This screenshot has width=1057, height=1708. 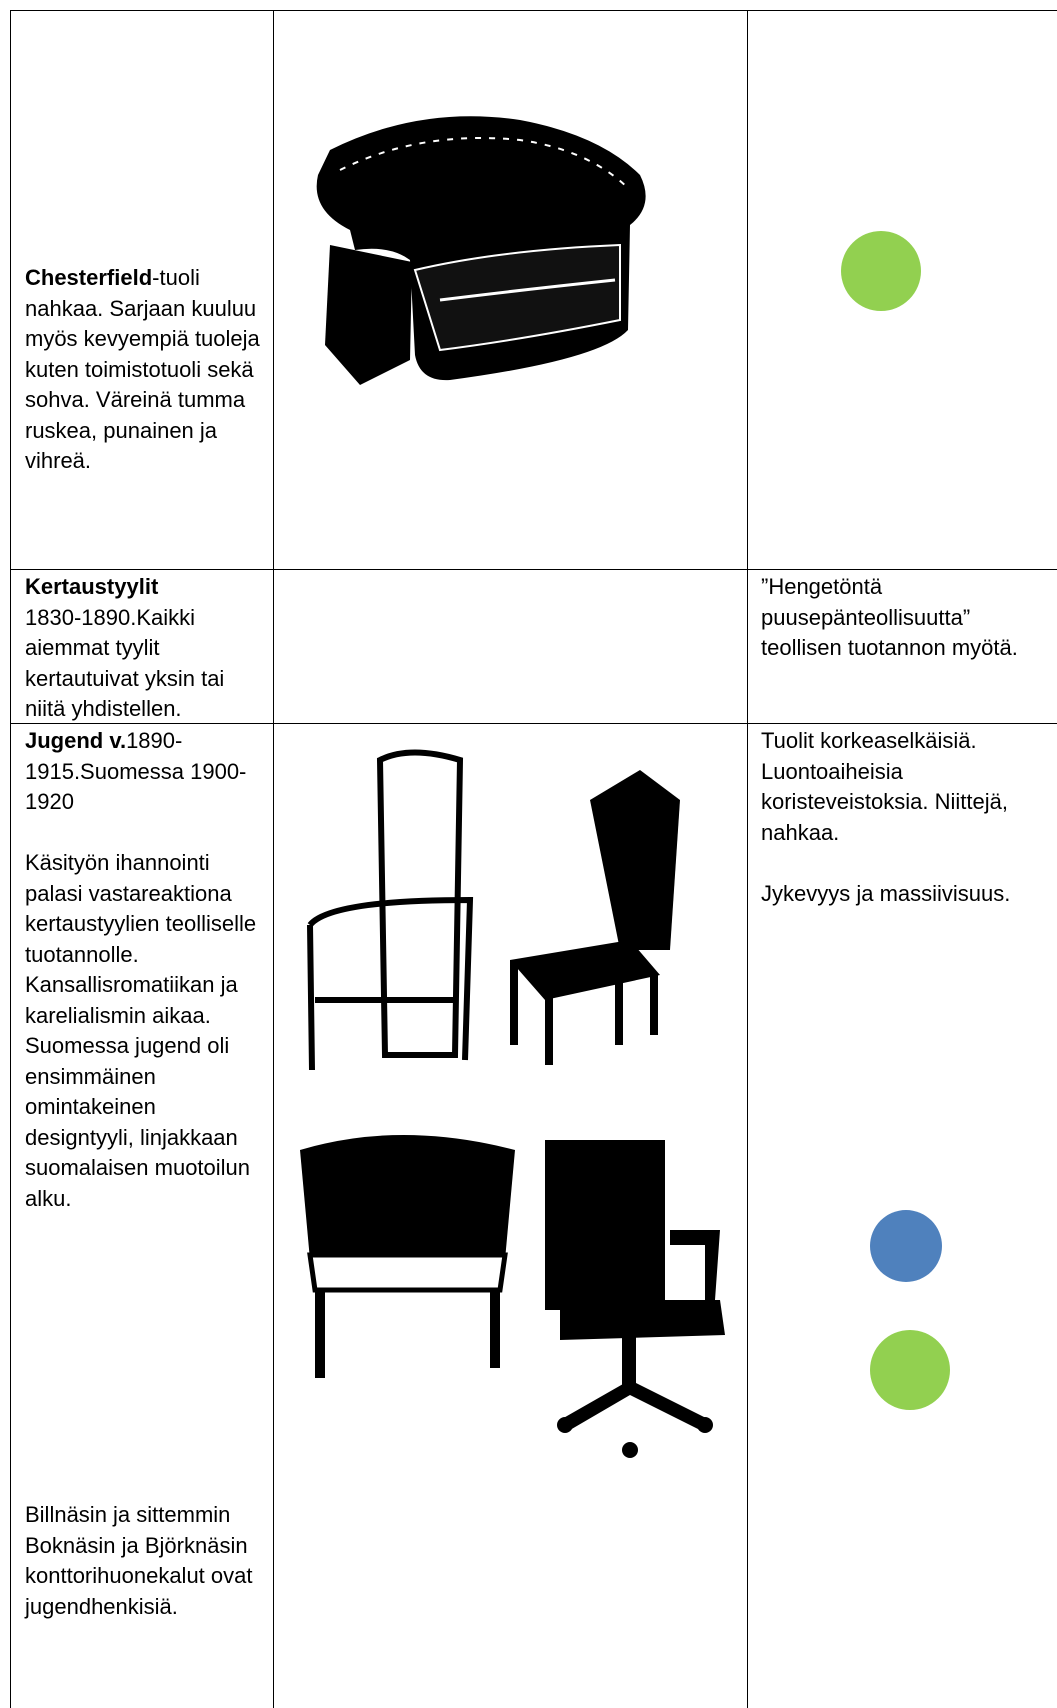 I want to click on bold-term: Jugend v., so click(x=76, y=740).